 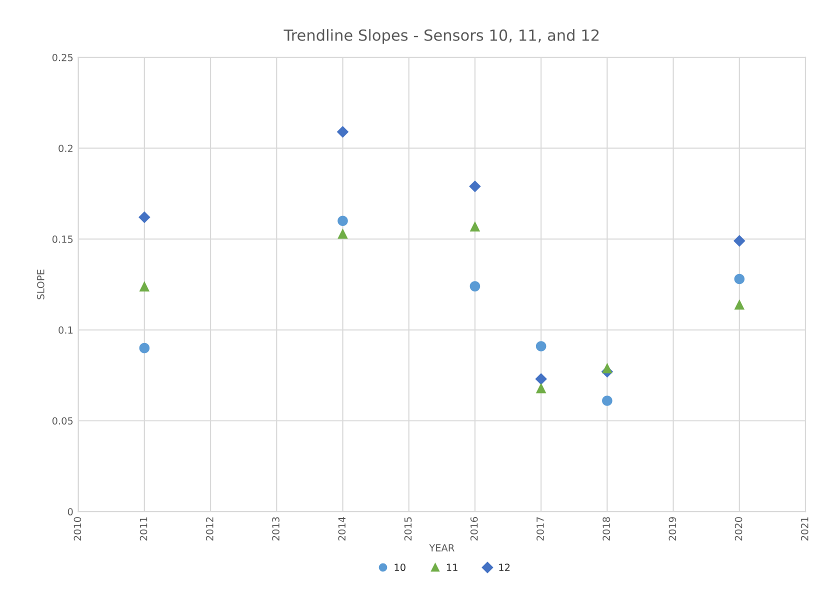 What do you see at coordinates (342, 528) in the screenshot?
I see `x-tick-label: 2014` at bounding box center [342, 528].